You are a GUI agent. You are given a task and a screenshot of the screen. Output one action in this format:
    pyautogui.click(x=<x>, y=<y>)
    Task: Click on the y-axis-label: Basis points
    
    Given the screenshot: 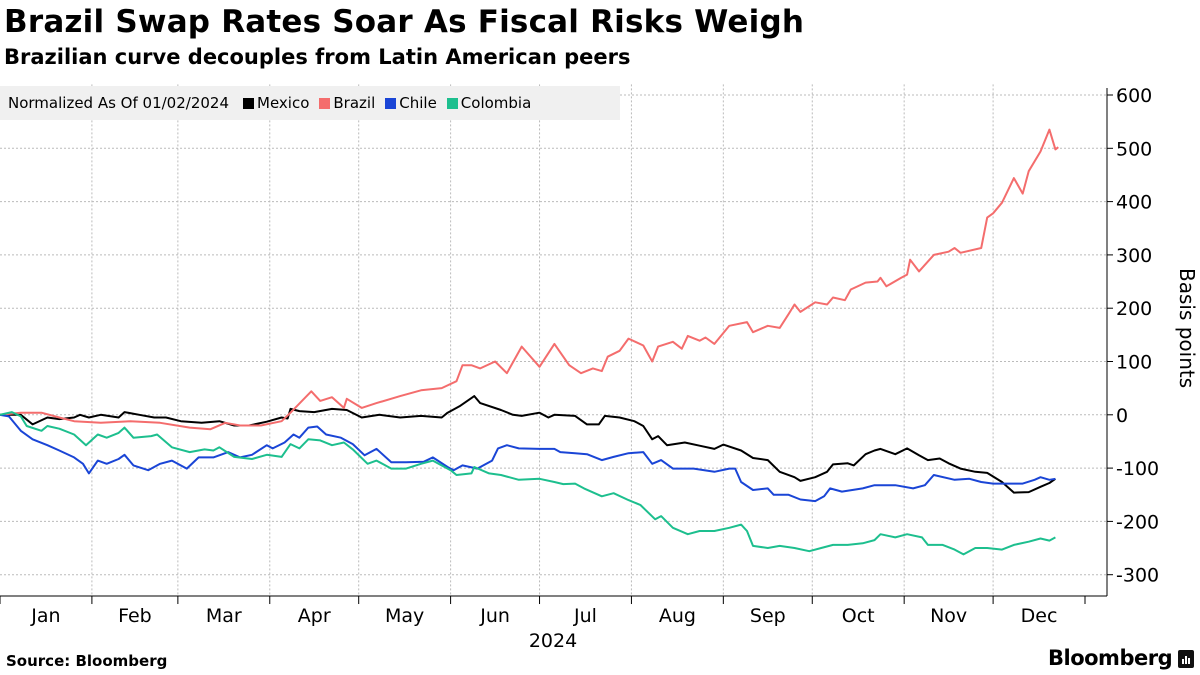 What is the action you would take?
    pyautogui.click(x=1187, y=328)
    